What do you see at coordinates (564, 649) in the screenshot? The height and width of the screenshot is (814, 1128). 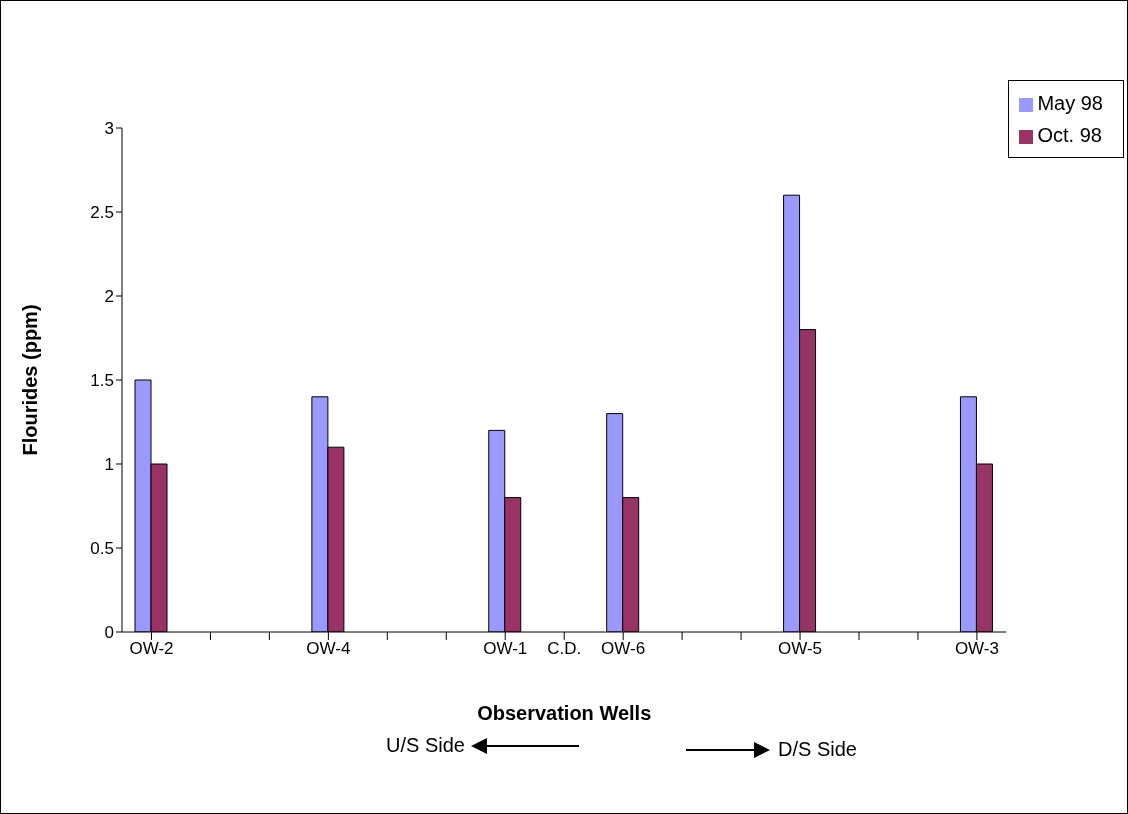 I see `x-tick-label: C.D.` at bounding box center [564, 649].